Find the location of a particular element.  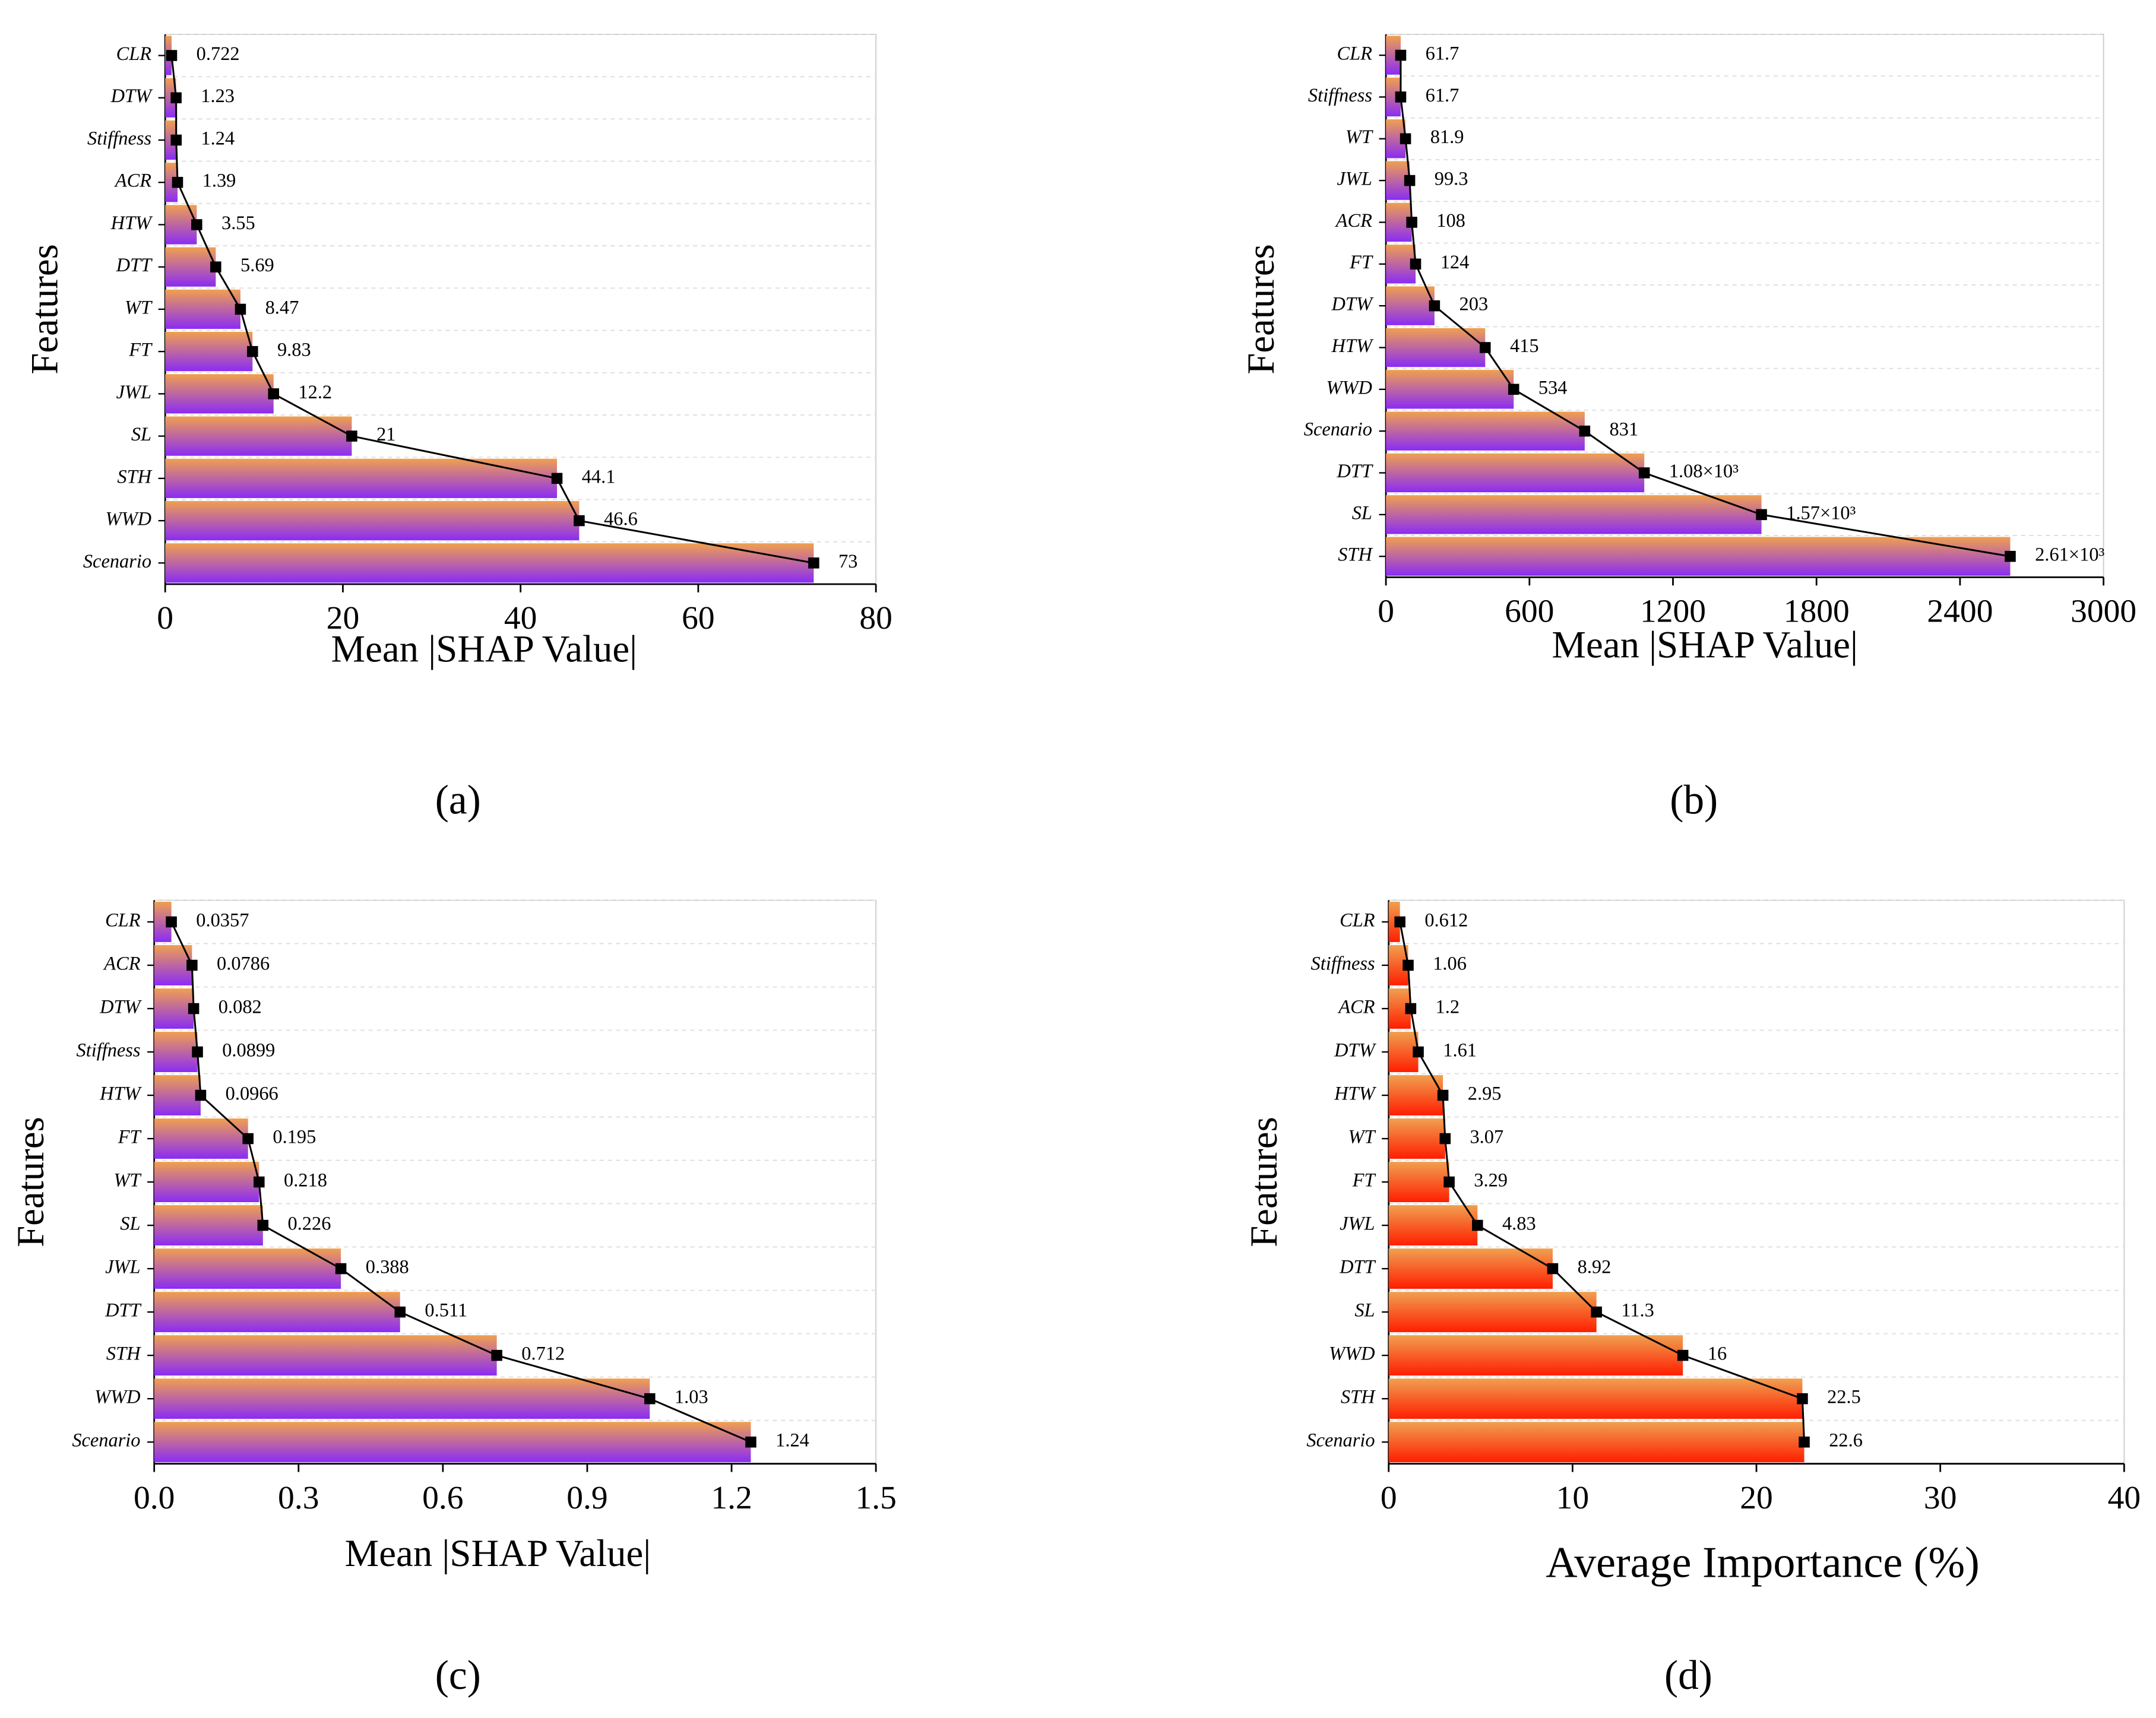

value-label: 415 is located at coordinates (1525, 346).